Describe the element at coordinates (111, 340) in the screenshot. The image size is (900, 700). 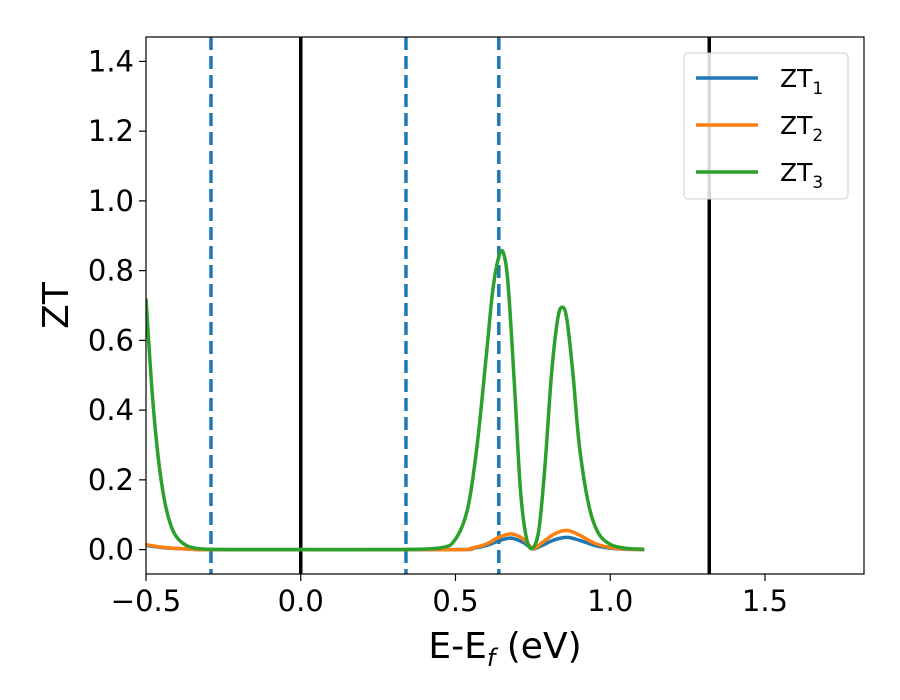
I see `y-tick-label: 0.6` at that location.